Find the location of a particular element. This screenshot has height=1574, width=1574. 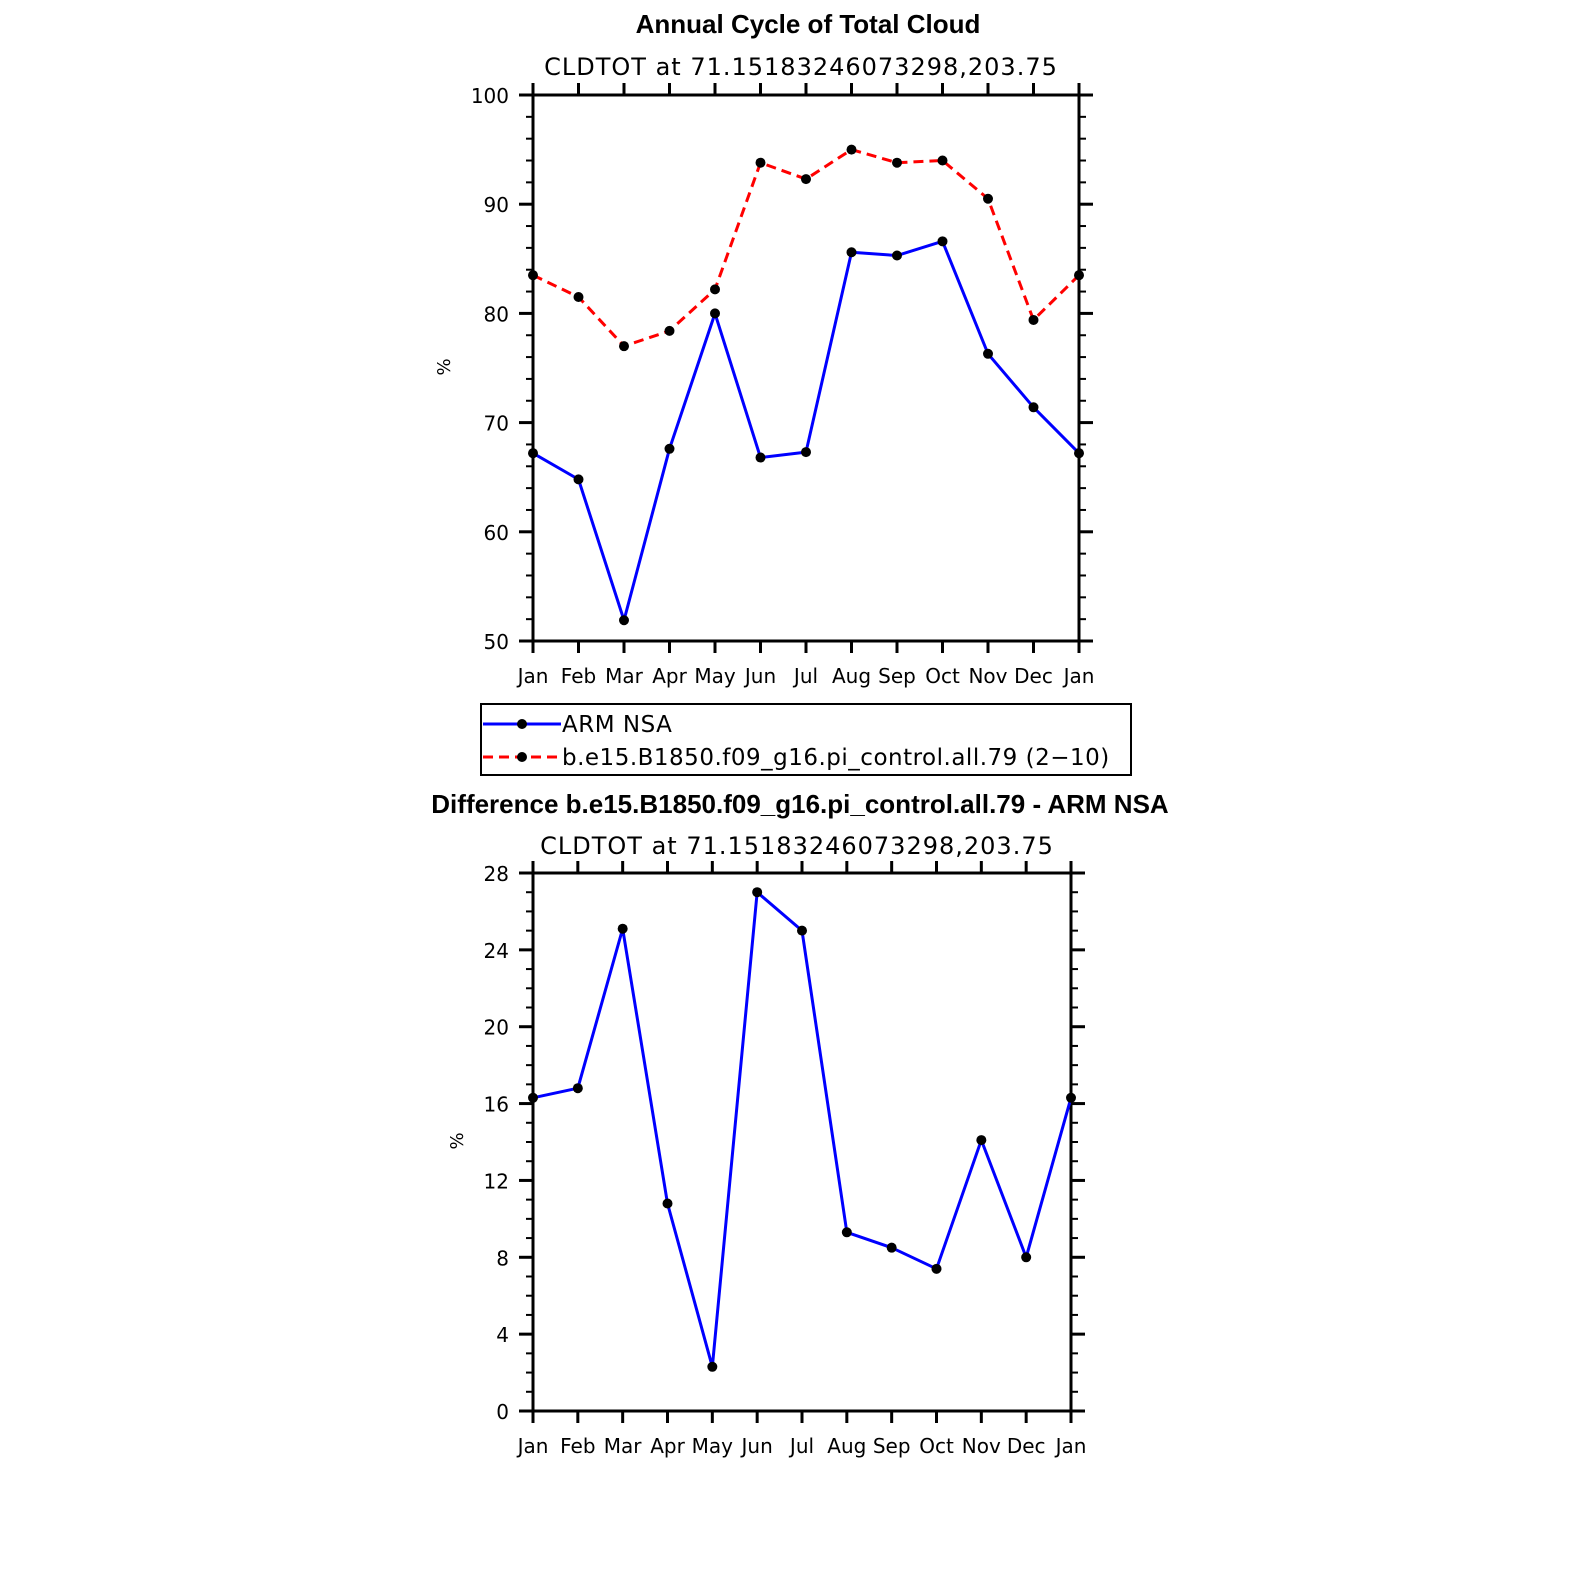

panel1-title: Annual Cycle of Total Cloud is located at coordinates (808, 24).